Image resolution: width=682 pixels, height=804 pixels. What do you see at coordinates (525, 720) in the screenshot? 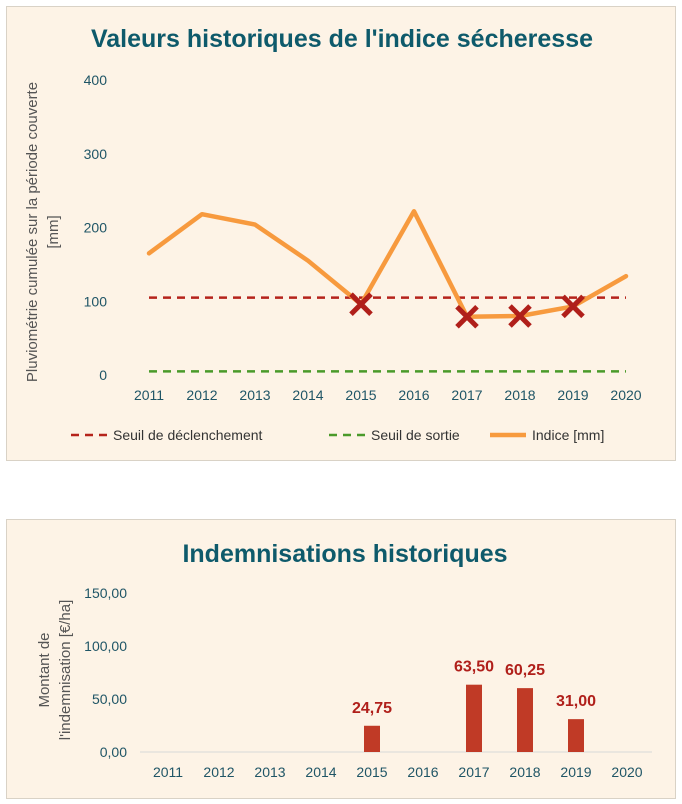
I see `bar-2018` at bounding box center [525, 720].